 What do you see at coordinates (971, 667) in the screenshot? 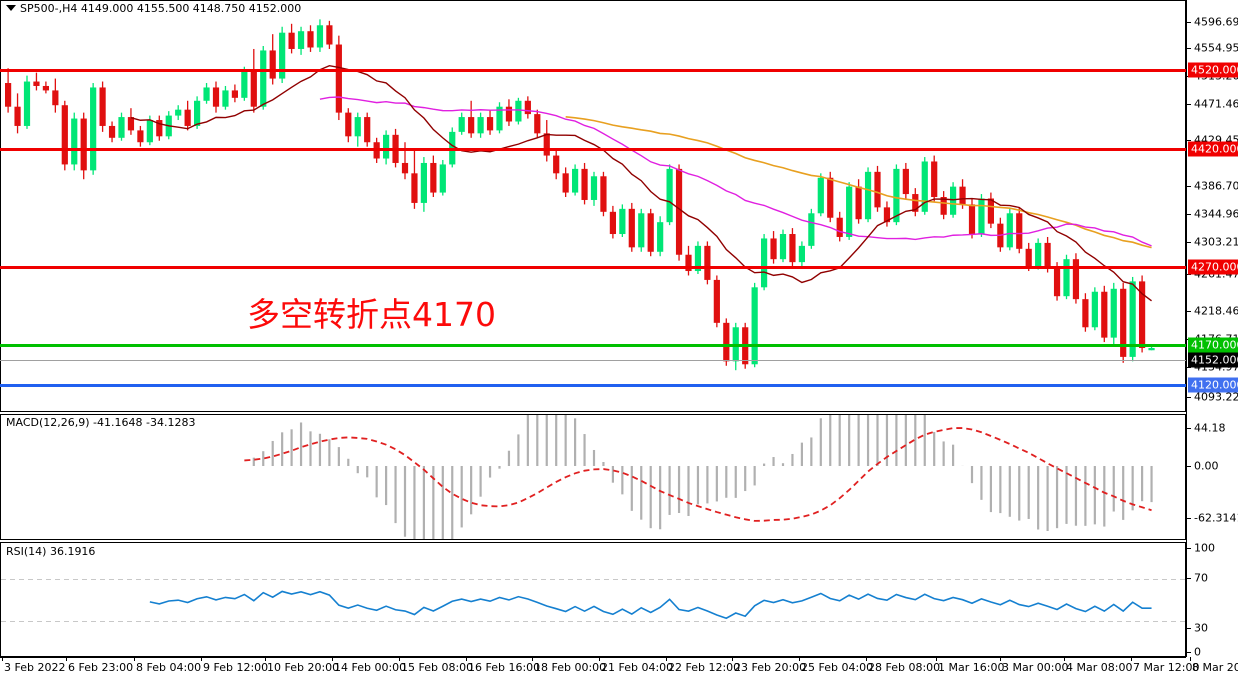
I see `time-axis-label: 1 Mar 16:00` at bounding box center [971, 667].